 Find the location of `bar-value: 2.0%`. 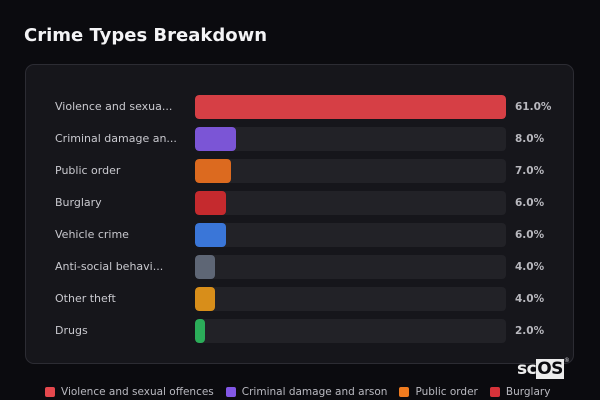

bar-value: 2.0% is located at coordinates (530, 331).